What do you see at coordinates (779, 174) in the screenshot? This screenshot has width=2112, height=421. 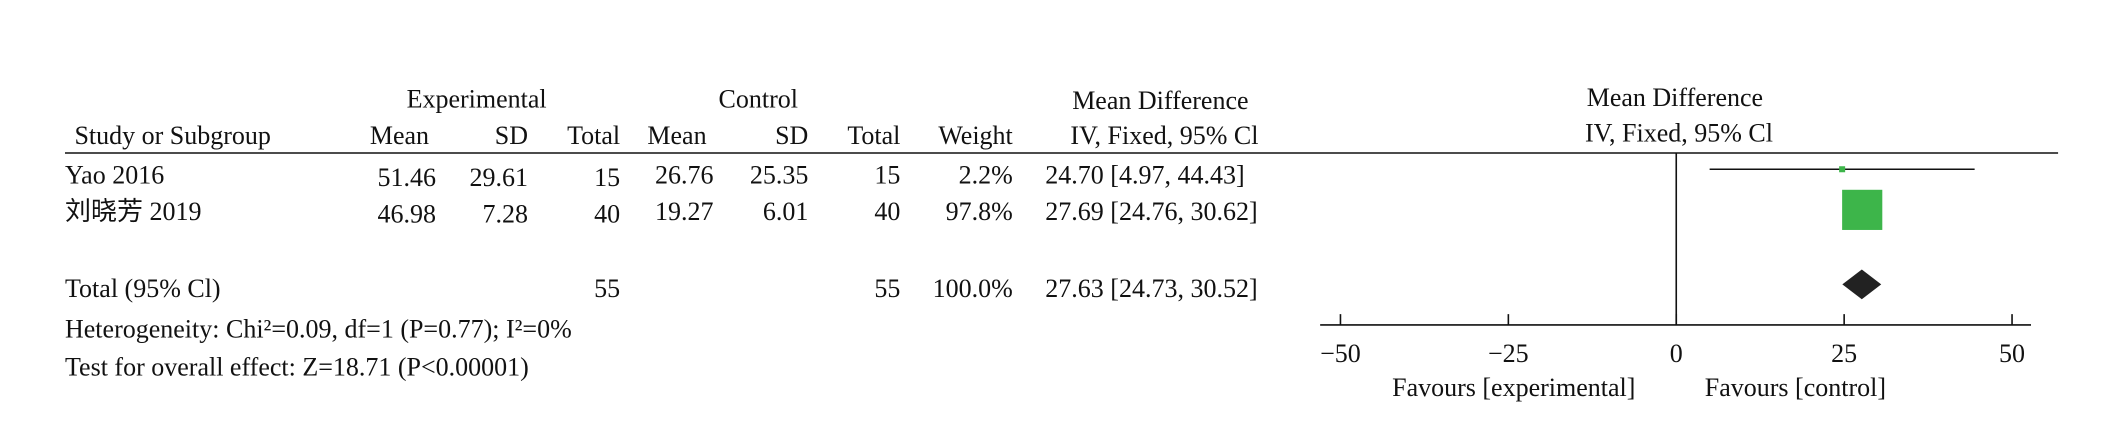 I see `cell: 25.35` at bounding box center [779, 174].